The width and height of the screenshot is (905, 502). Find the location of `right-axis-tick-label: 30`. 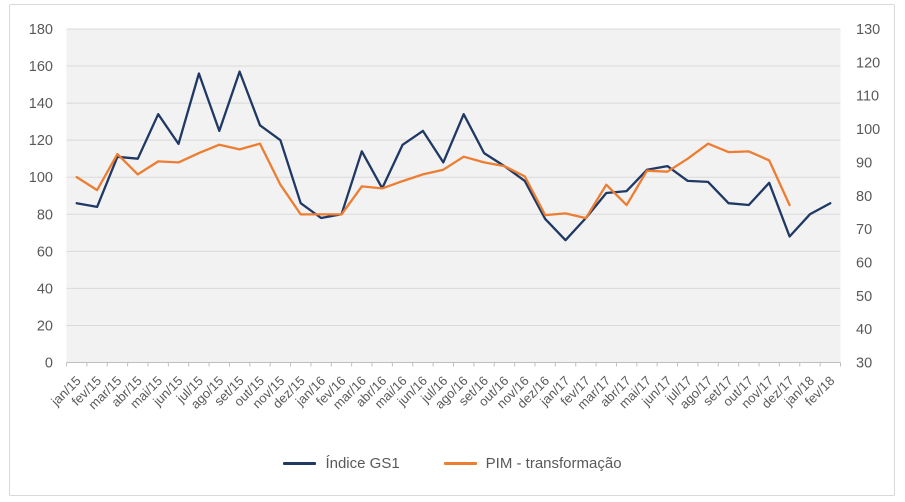

right-axis-tick-label: 30 is located at coordinates (864, 364).